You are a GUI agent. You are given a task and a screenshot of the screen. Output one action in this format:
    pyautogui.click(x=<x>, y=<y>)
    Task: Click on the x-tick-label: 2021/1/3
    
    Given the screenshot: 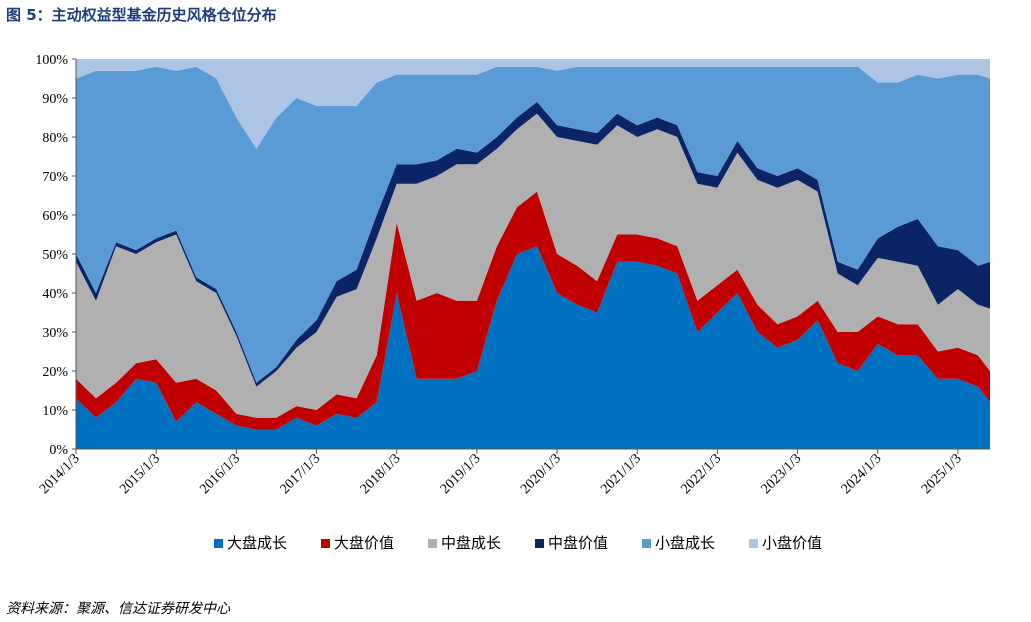 What is the action you would take?
    pyautogui.click(x=621, y=474)
    